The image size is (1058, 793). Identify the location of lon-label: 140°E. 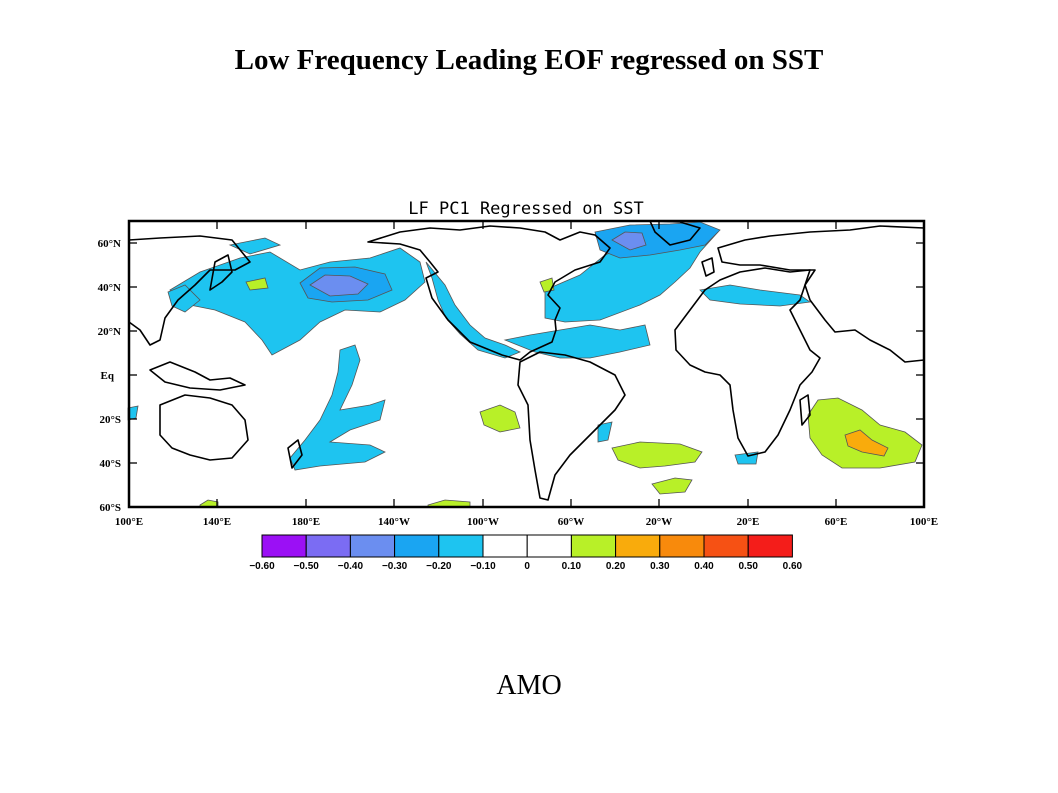
(217, 522).